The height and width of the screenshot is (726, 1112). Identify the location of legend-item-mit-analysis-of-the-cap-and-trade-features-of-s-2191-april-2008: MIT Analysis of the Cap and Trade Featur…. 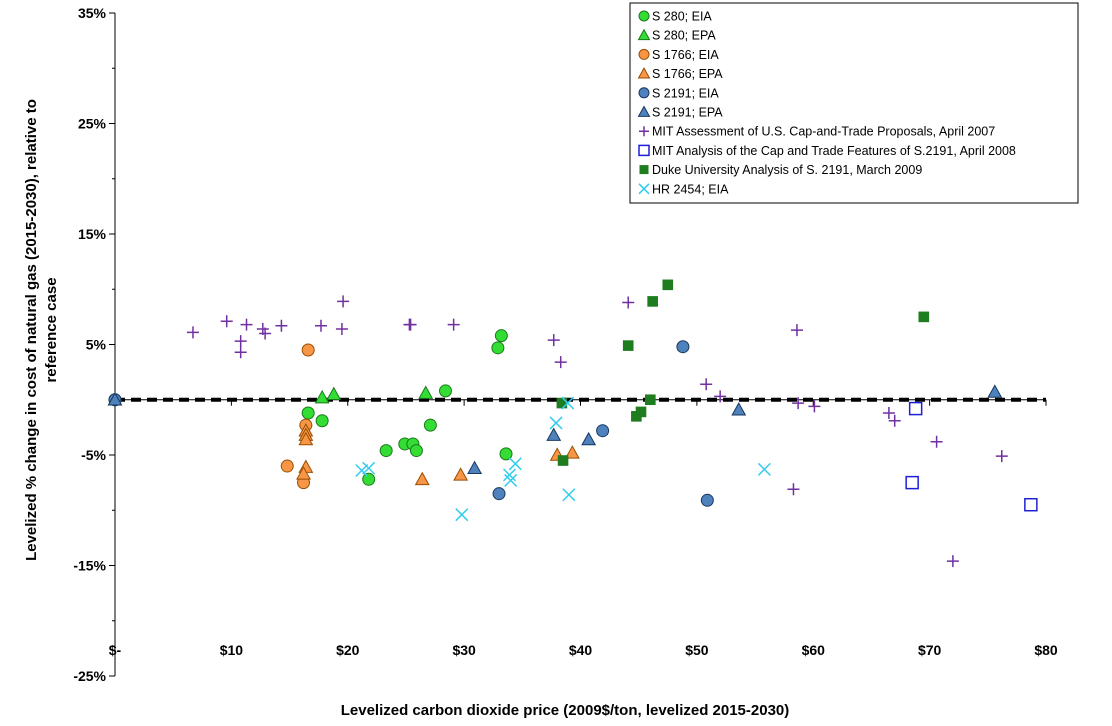
(827, 151).